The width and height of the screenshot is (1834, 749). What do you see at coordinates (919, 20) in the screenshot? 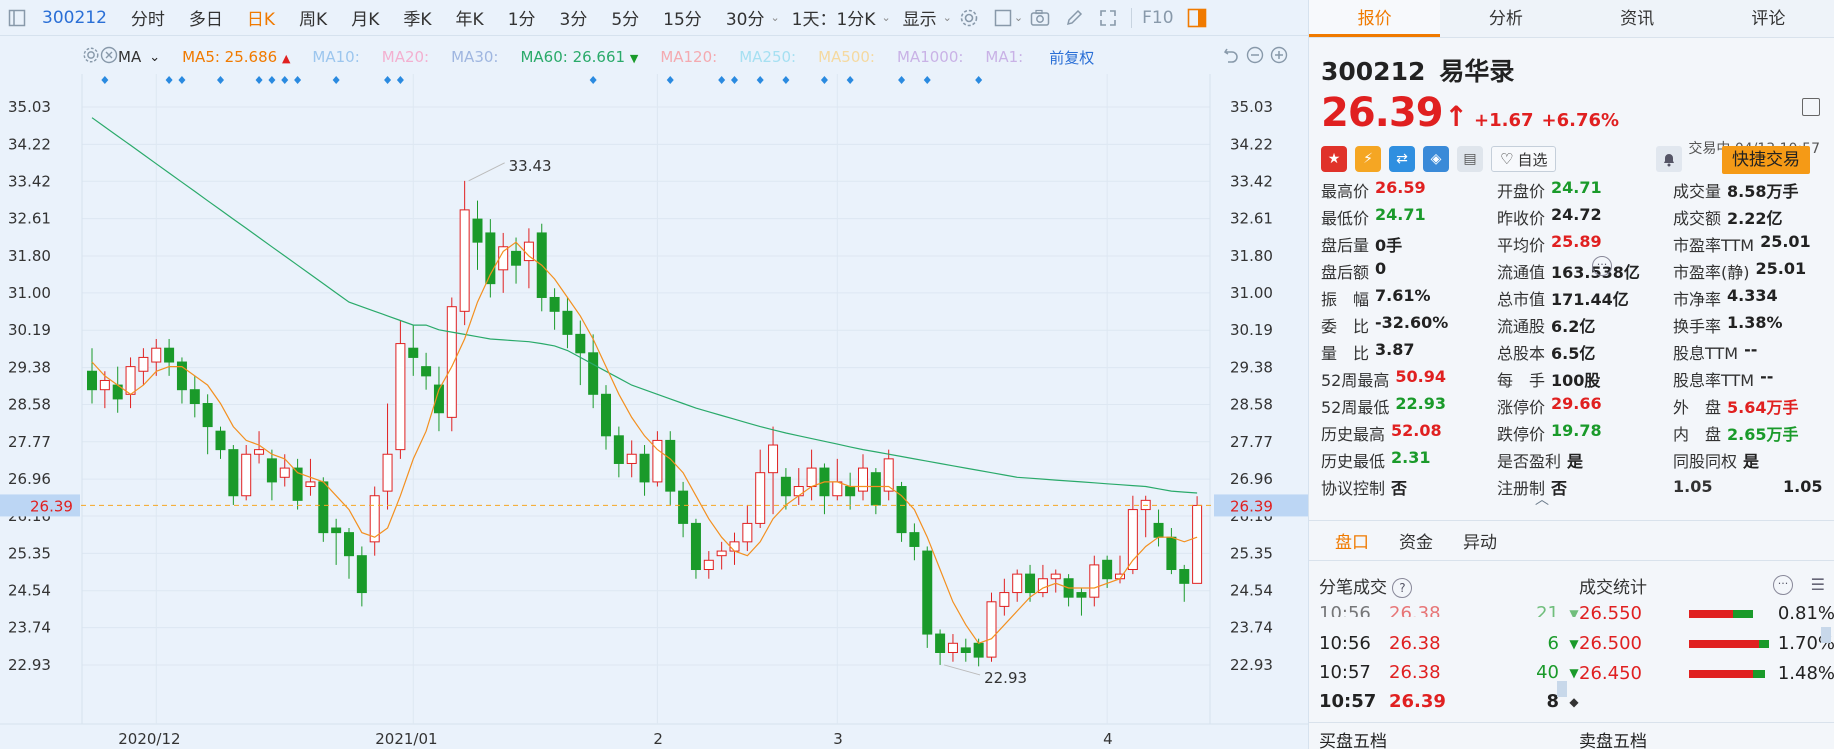
I see `display-dropdown: 显示` at bounding box center [919, 20].